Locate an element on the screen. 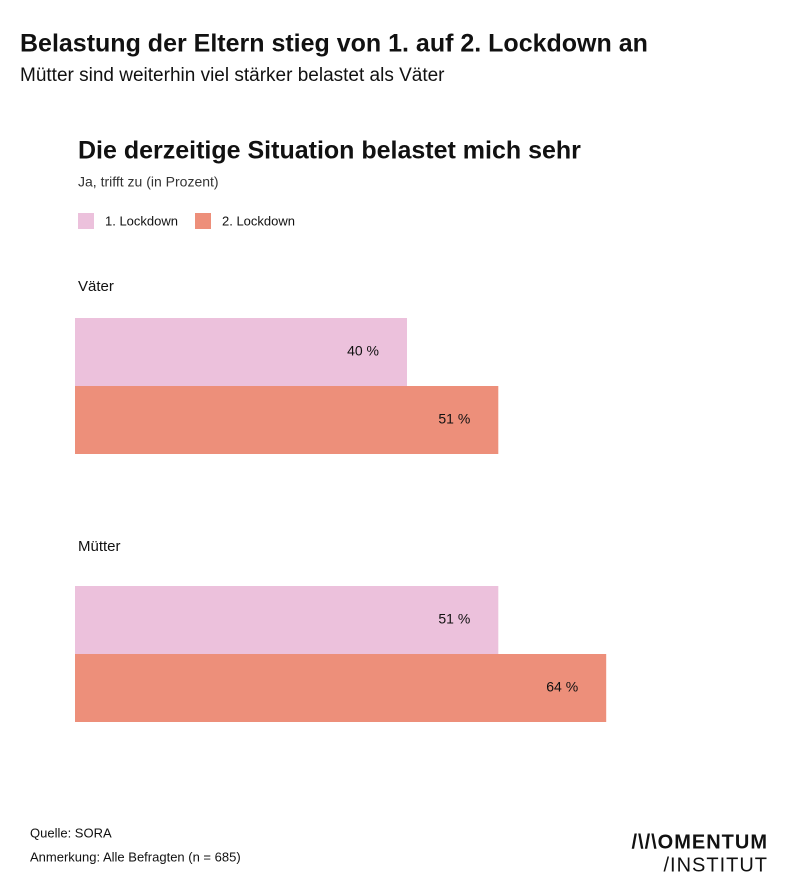 The width and height of the screenshot is (800, 883). category-label: Mütter is located at coordinates (99, 546).